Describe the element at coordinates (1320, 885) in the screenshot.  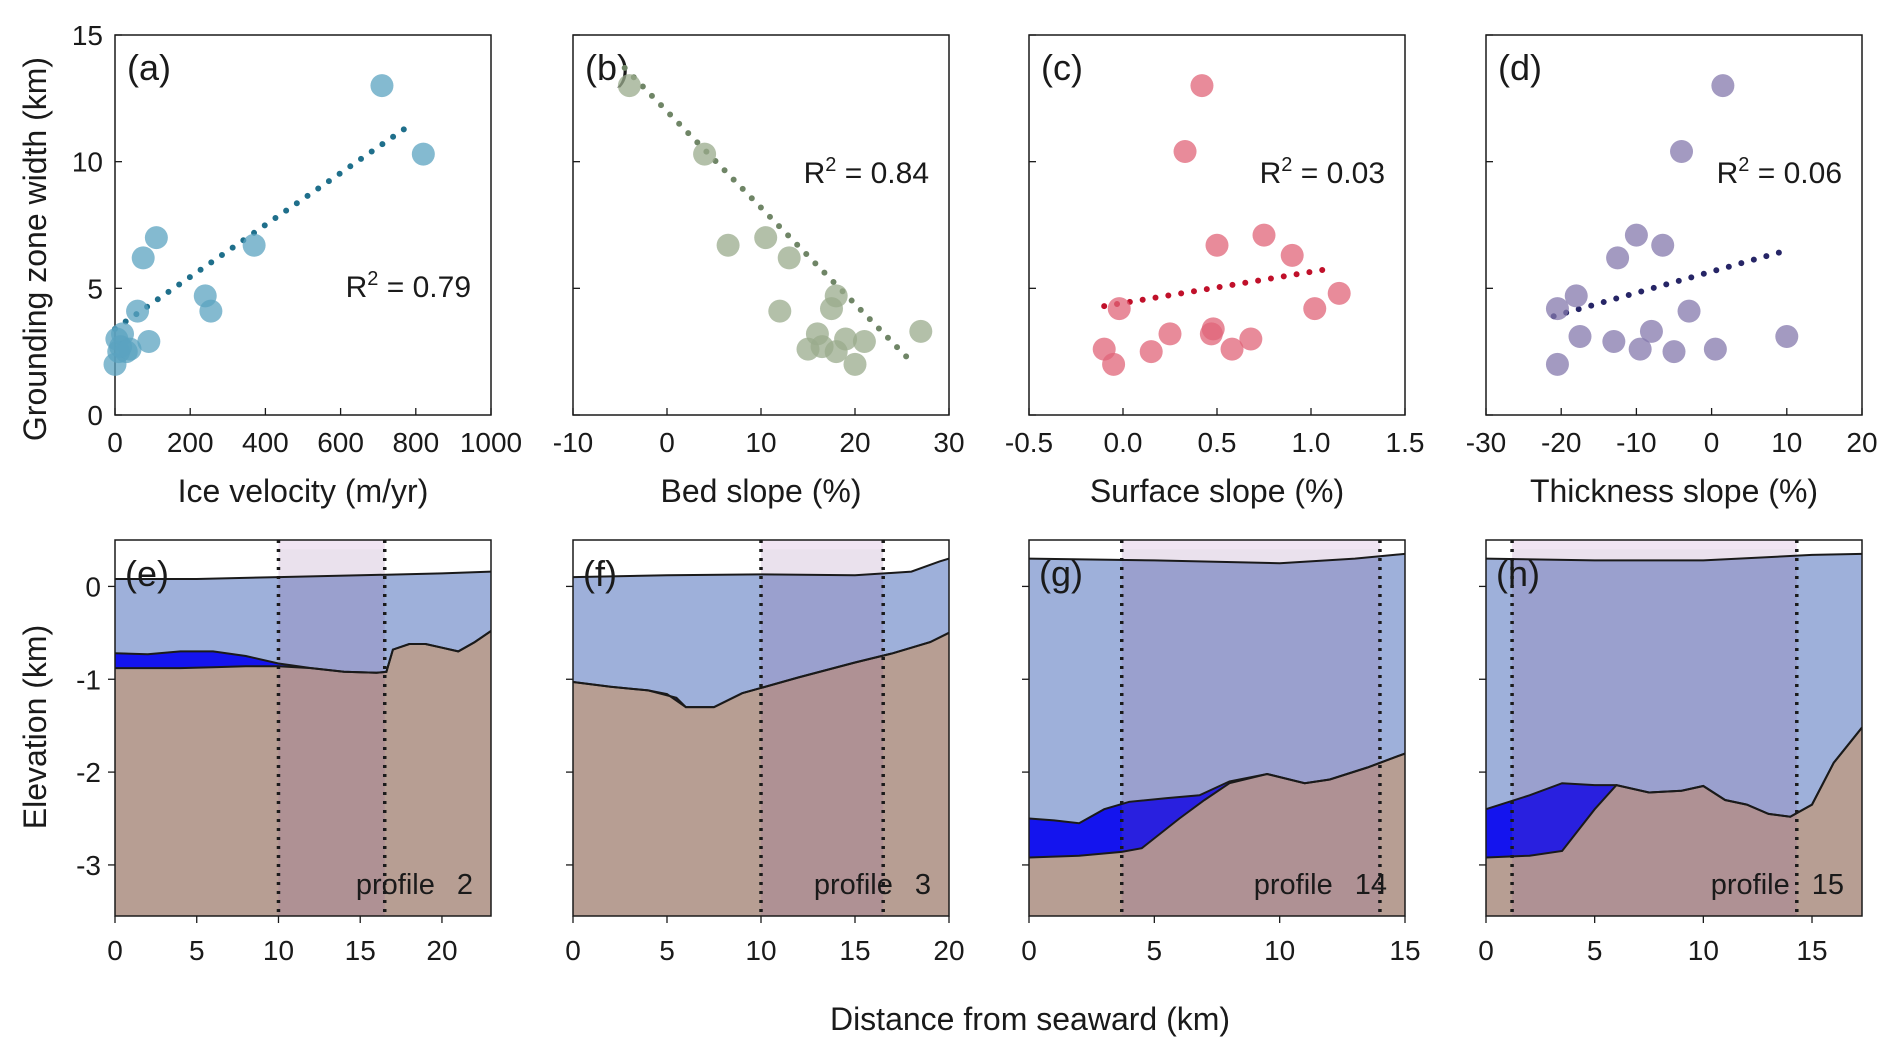
I see `profile-label: profile 14` at that location.